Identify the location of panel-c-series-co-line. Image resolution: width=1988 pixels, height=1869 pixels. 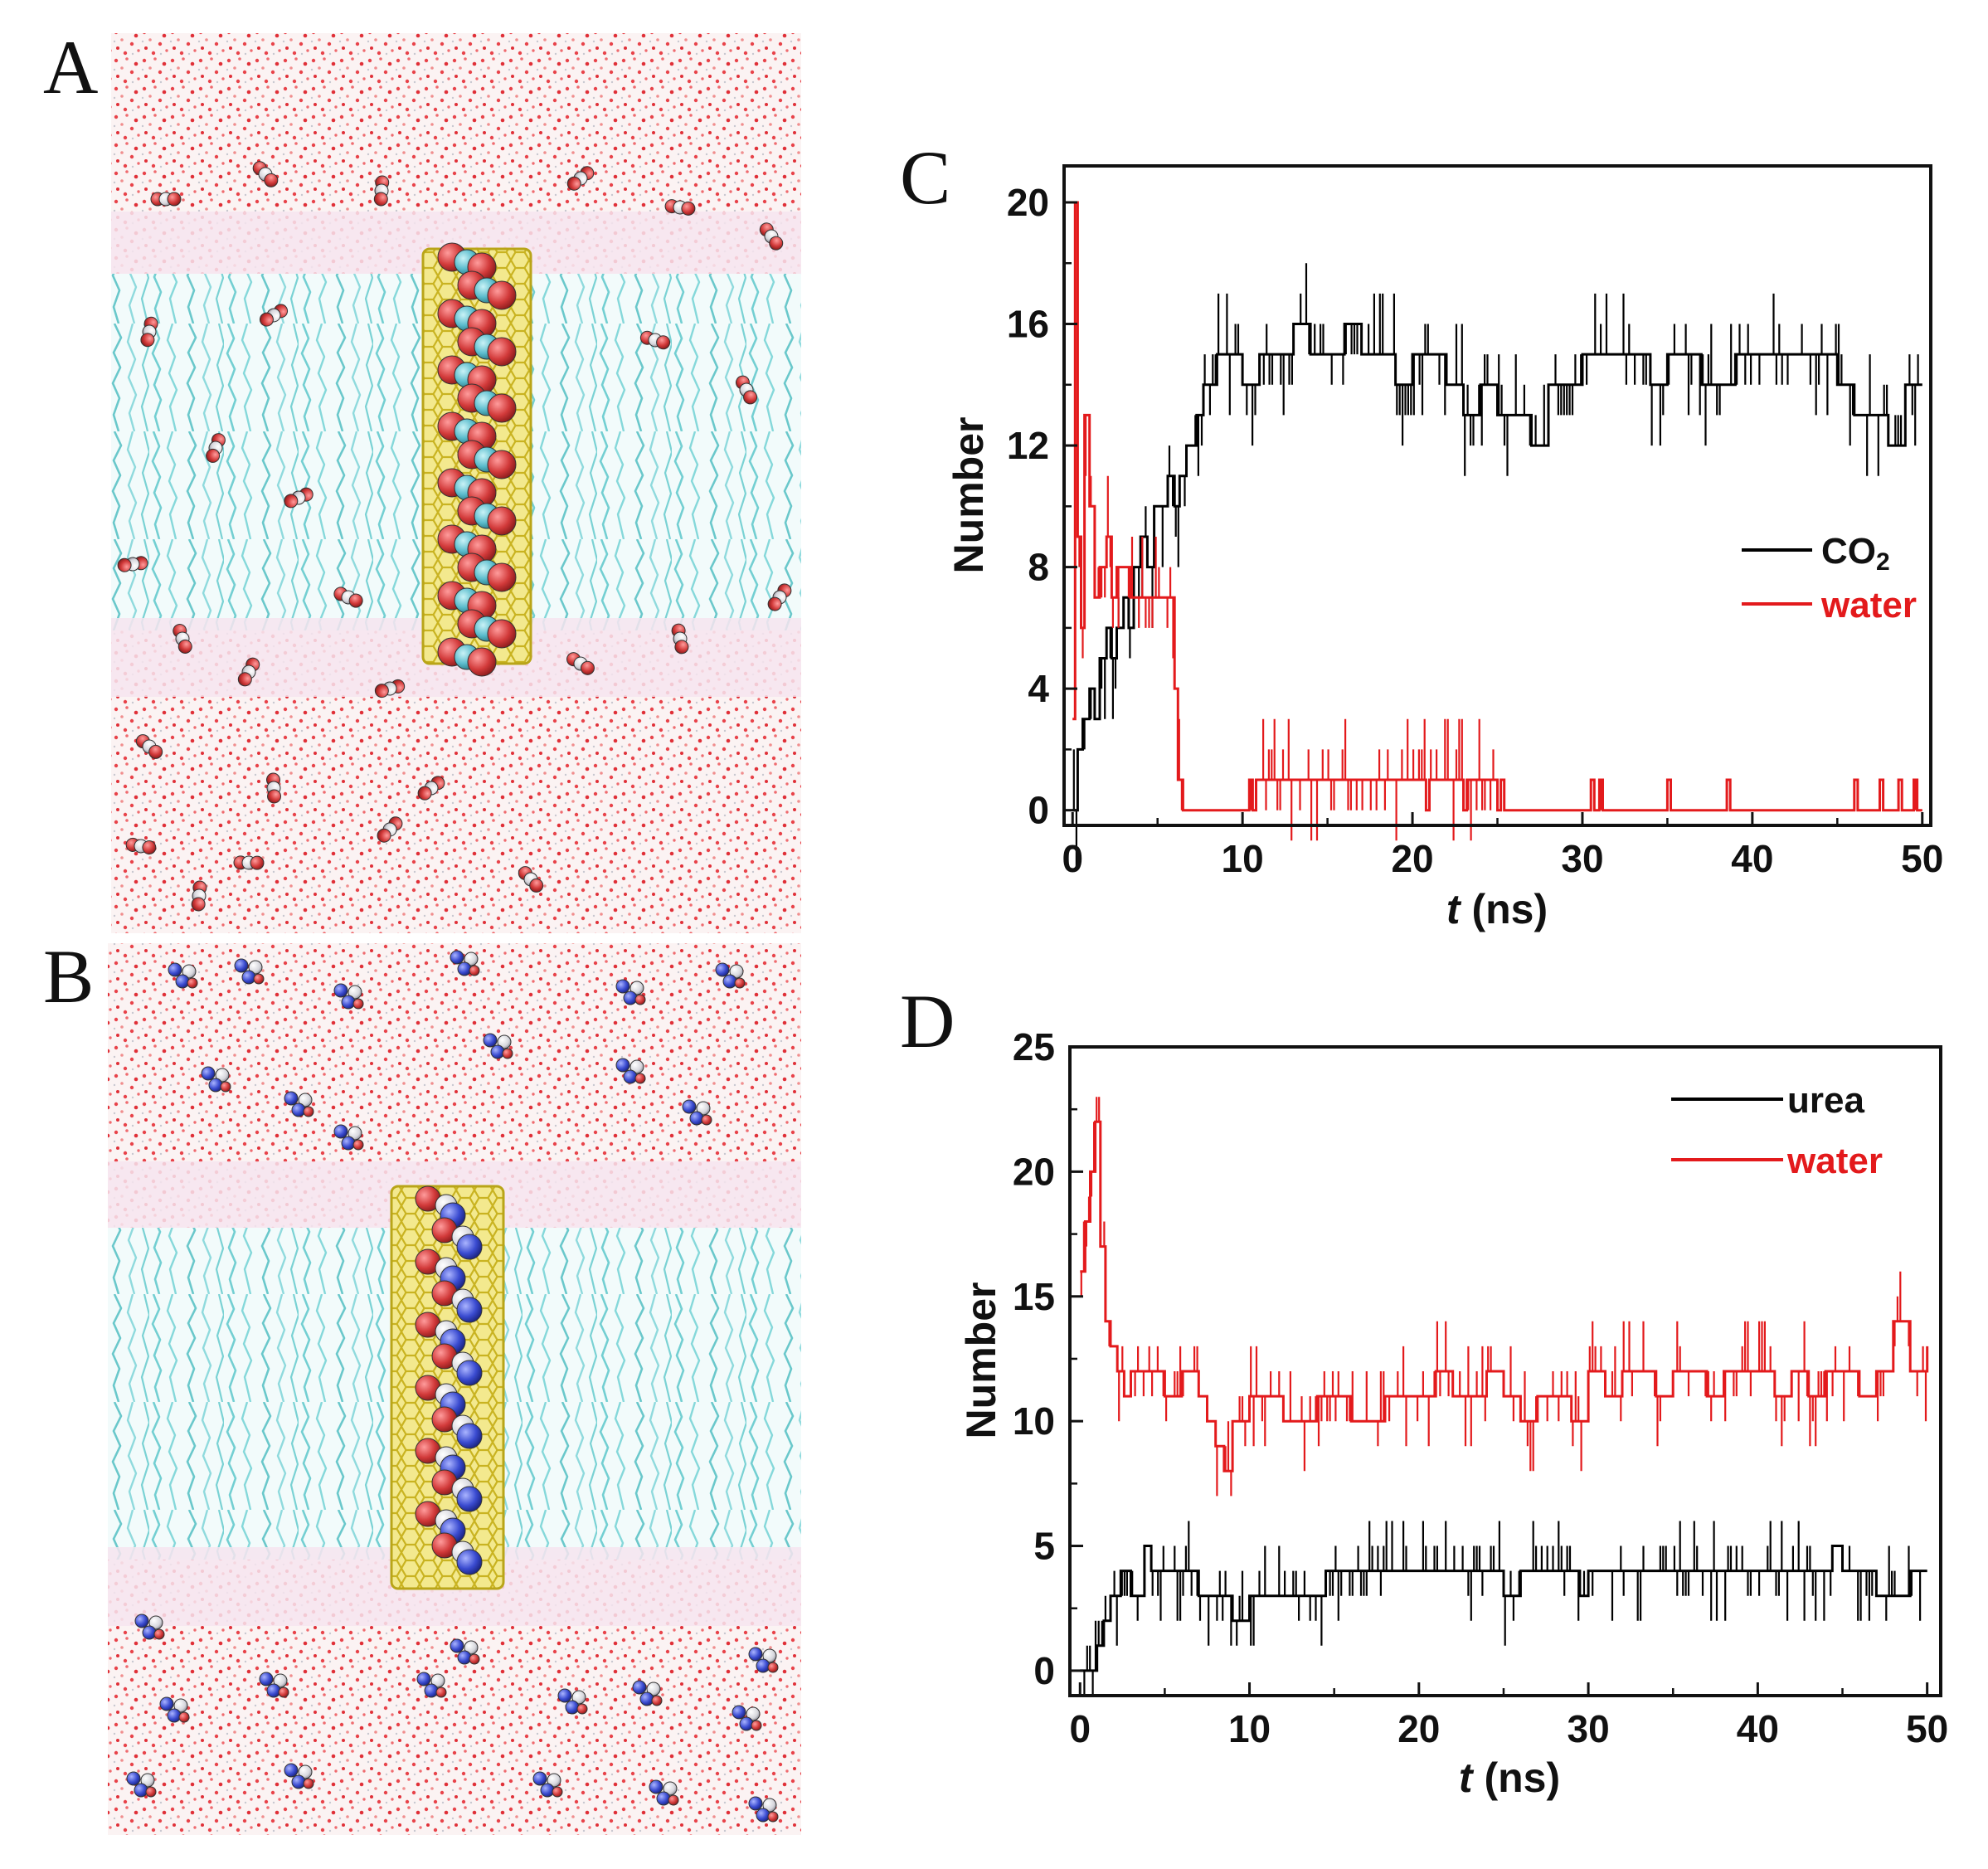
(1497, 567).